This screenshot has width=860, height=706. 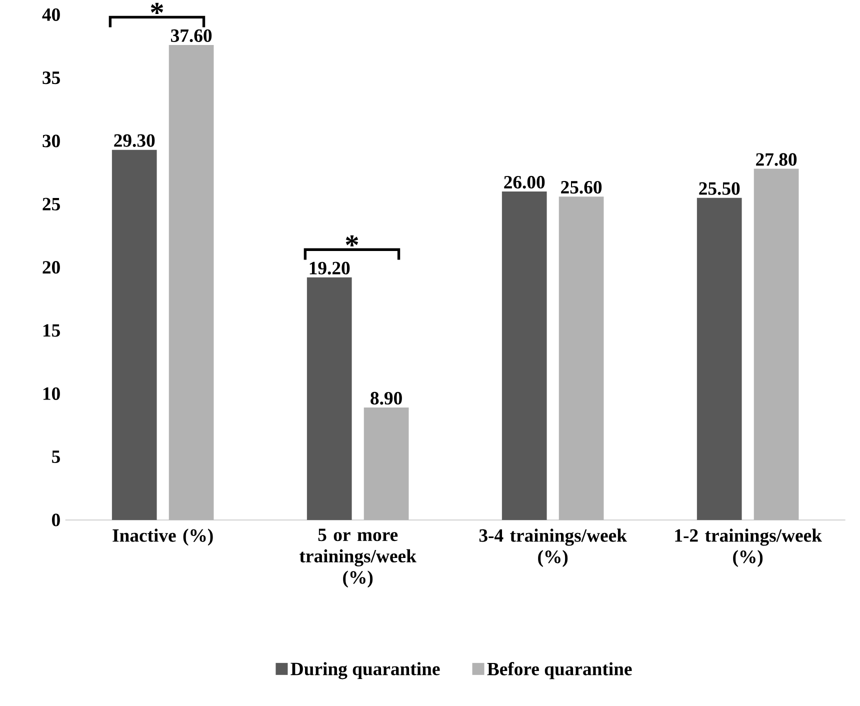 I want to click on y-tick-label: 35, so click(x=51, y=78).